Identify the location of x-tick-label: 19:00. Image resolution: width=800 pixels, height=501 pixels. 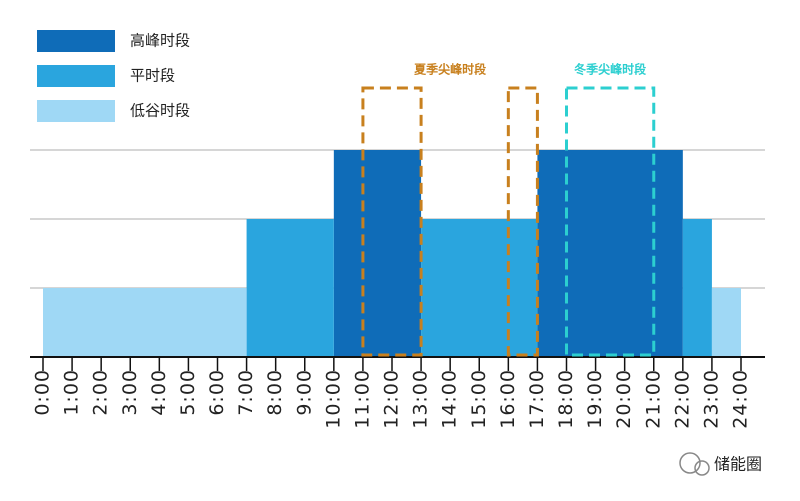
(595, 399).